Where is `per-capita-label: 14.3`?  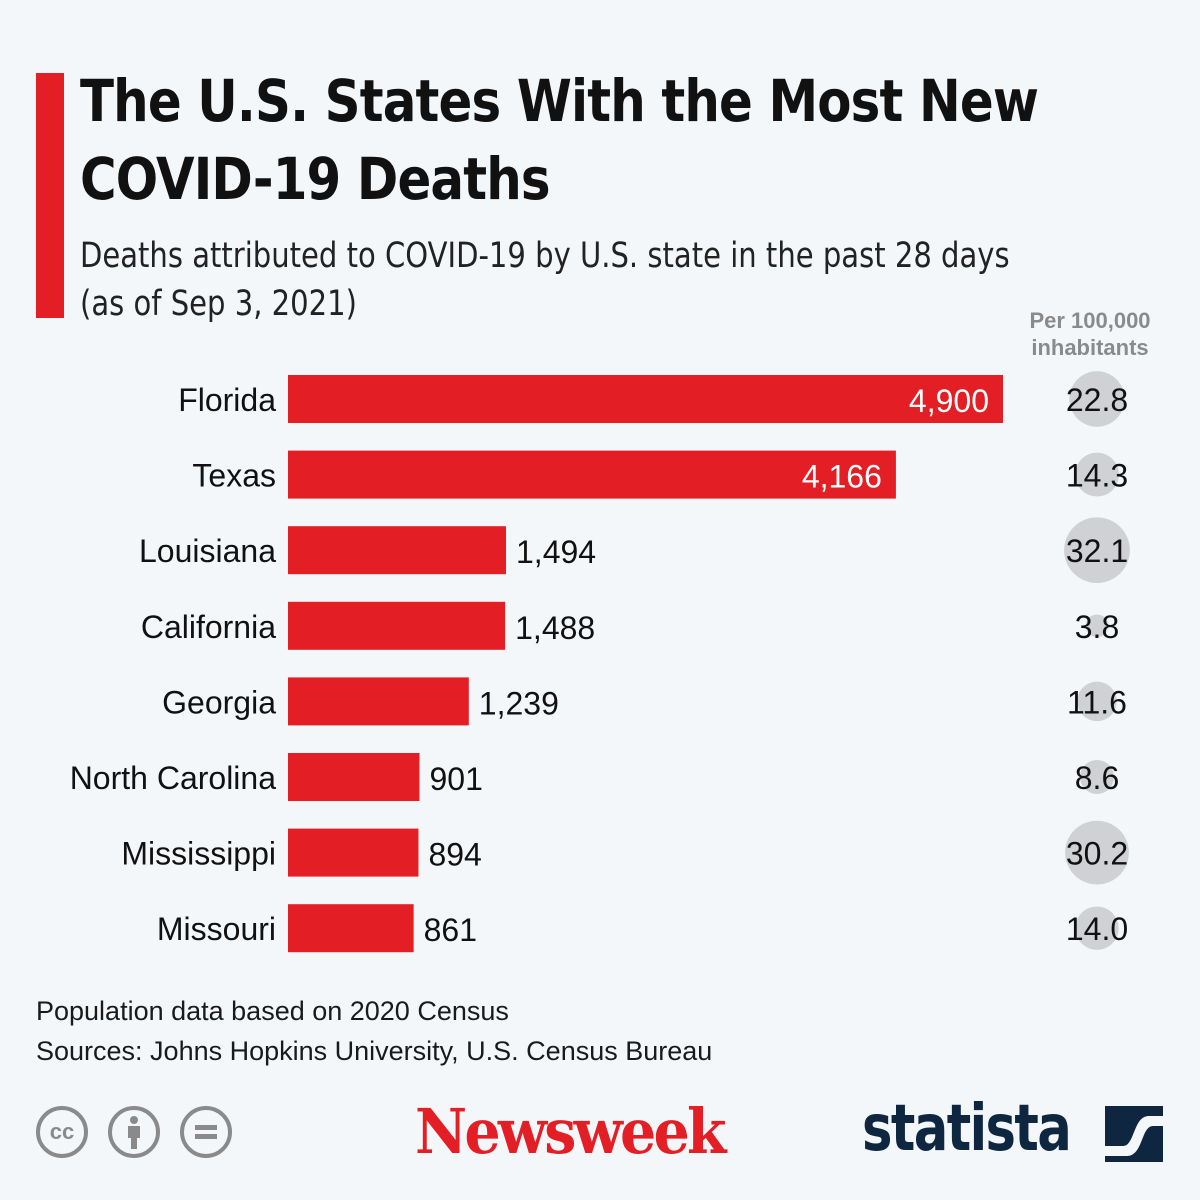 per-capita-label: 14.3 is located at coordinates (1097, 476).